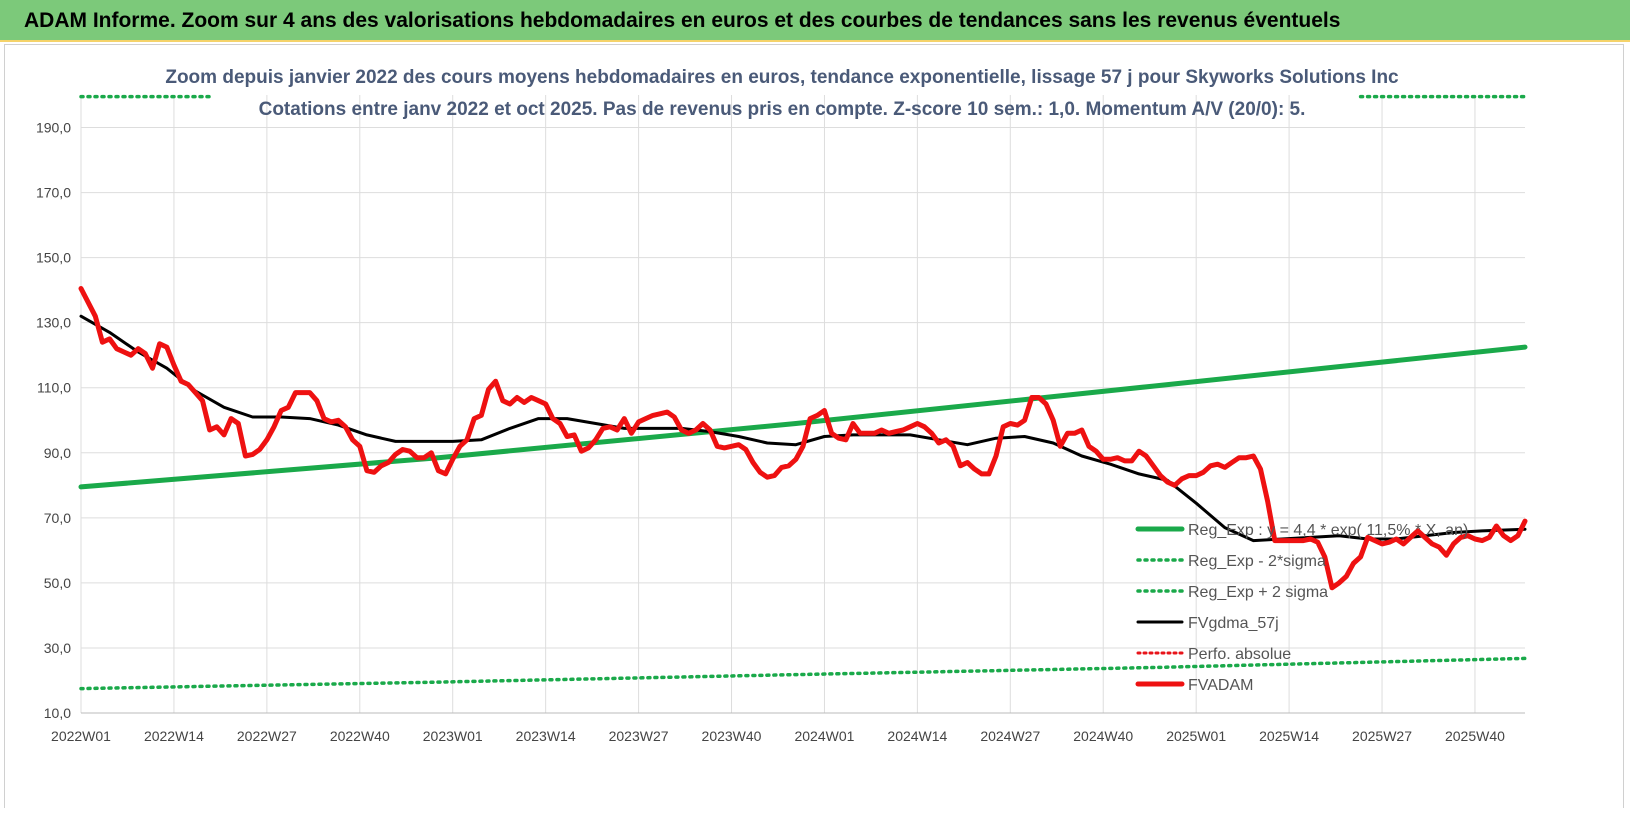 The width and height of the screenshot is (1630, 815). I want to click on x-tick-label: 2022W14, so click(174, 736).